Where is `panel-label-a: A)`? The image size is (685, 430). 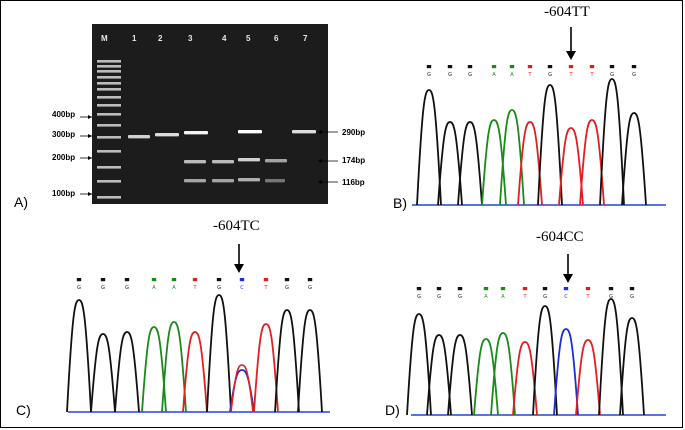 panel-label-a: A) is located at coordinates (21, 202).